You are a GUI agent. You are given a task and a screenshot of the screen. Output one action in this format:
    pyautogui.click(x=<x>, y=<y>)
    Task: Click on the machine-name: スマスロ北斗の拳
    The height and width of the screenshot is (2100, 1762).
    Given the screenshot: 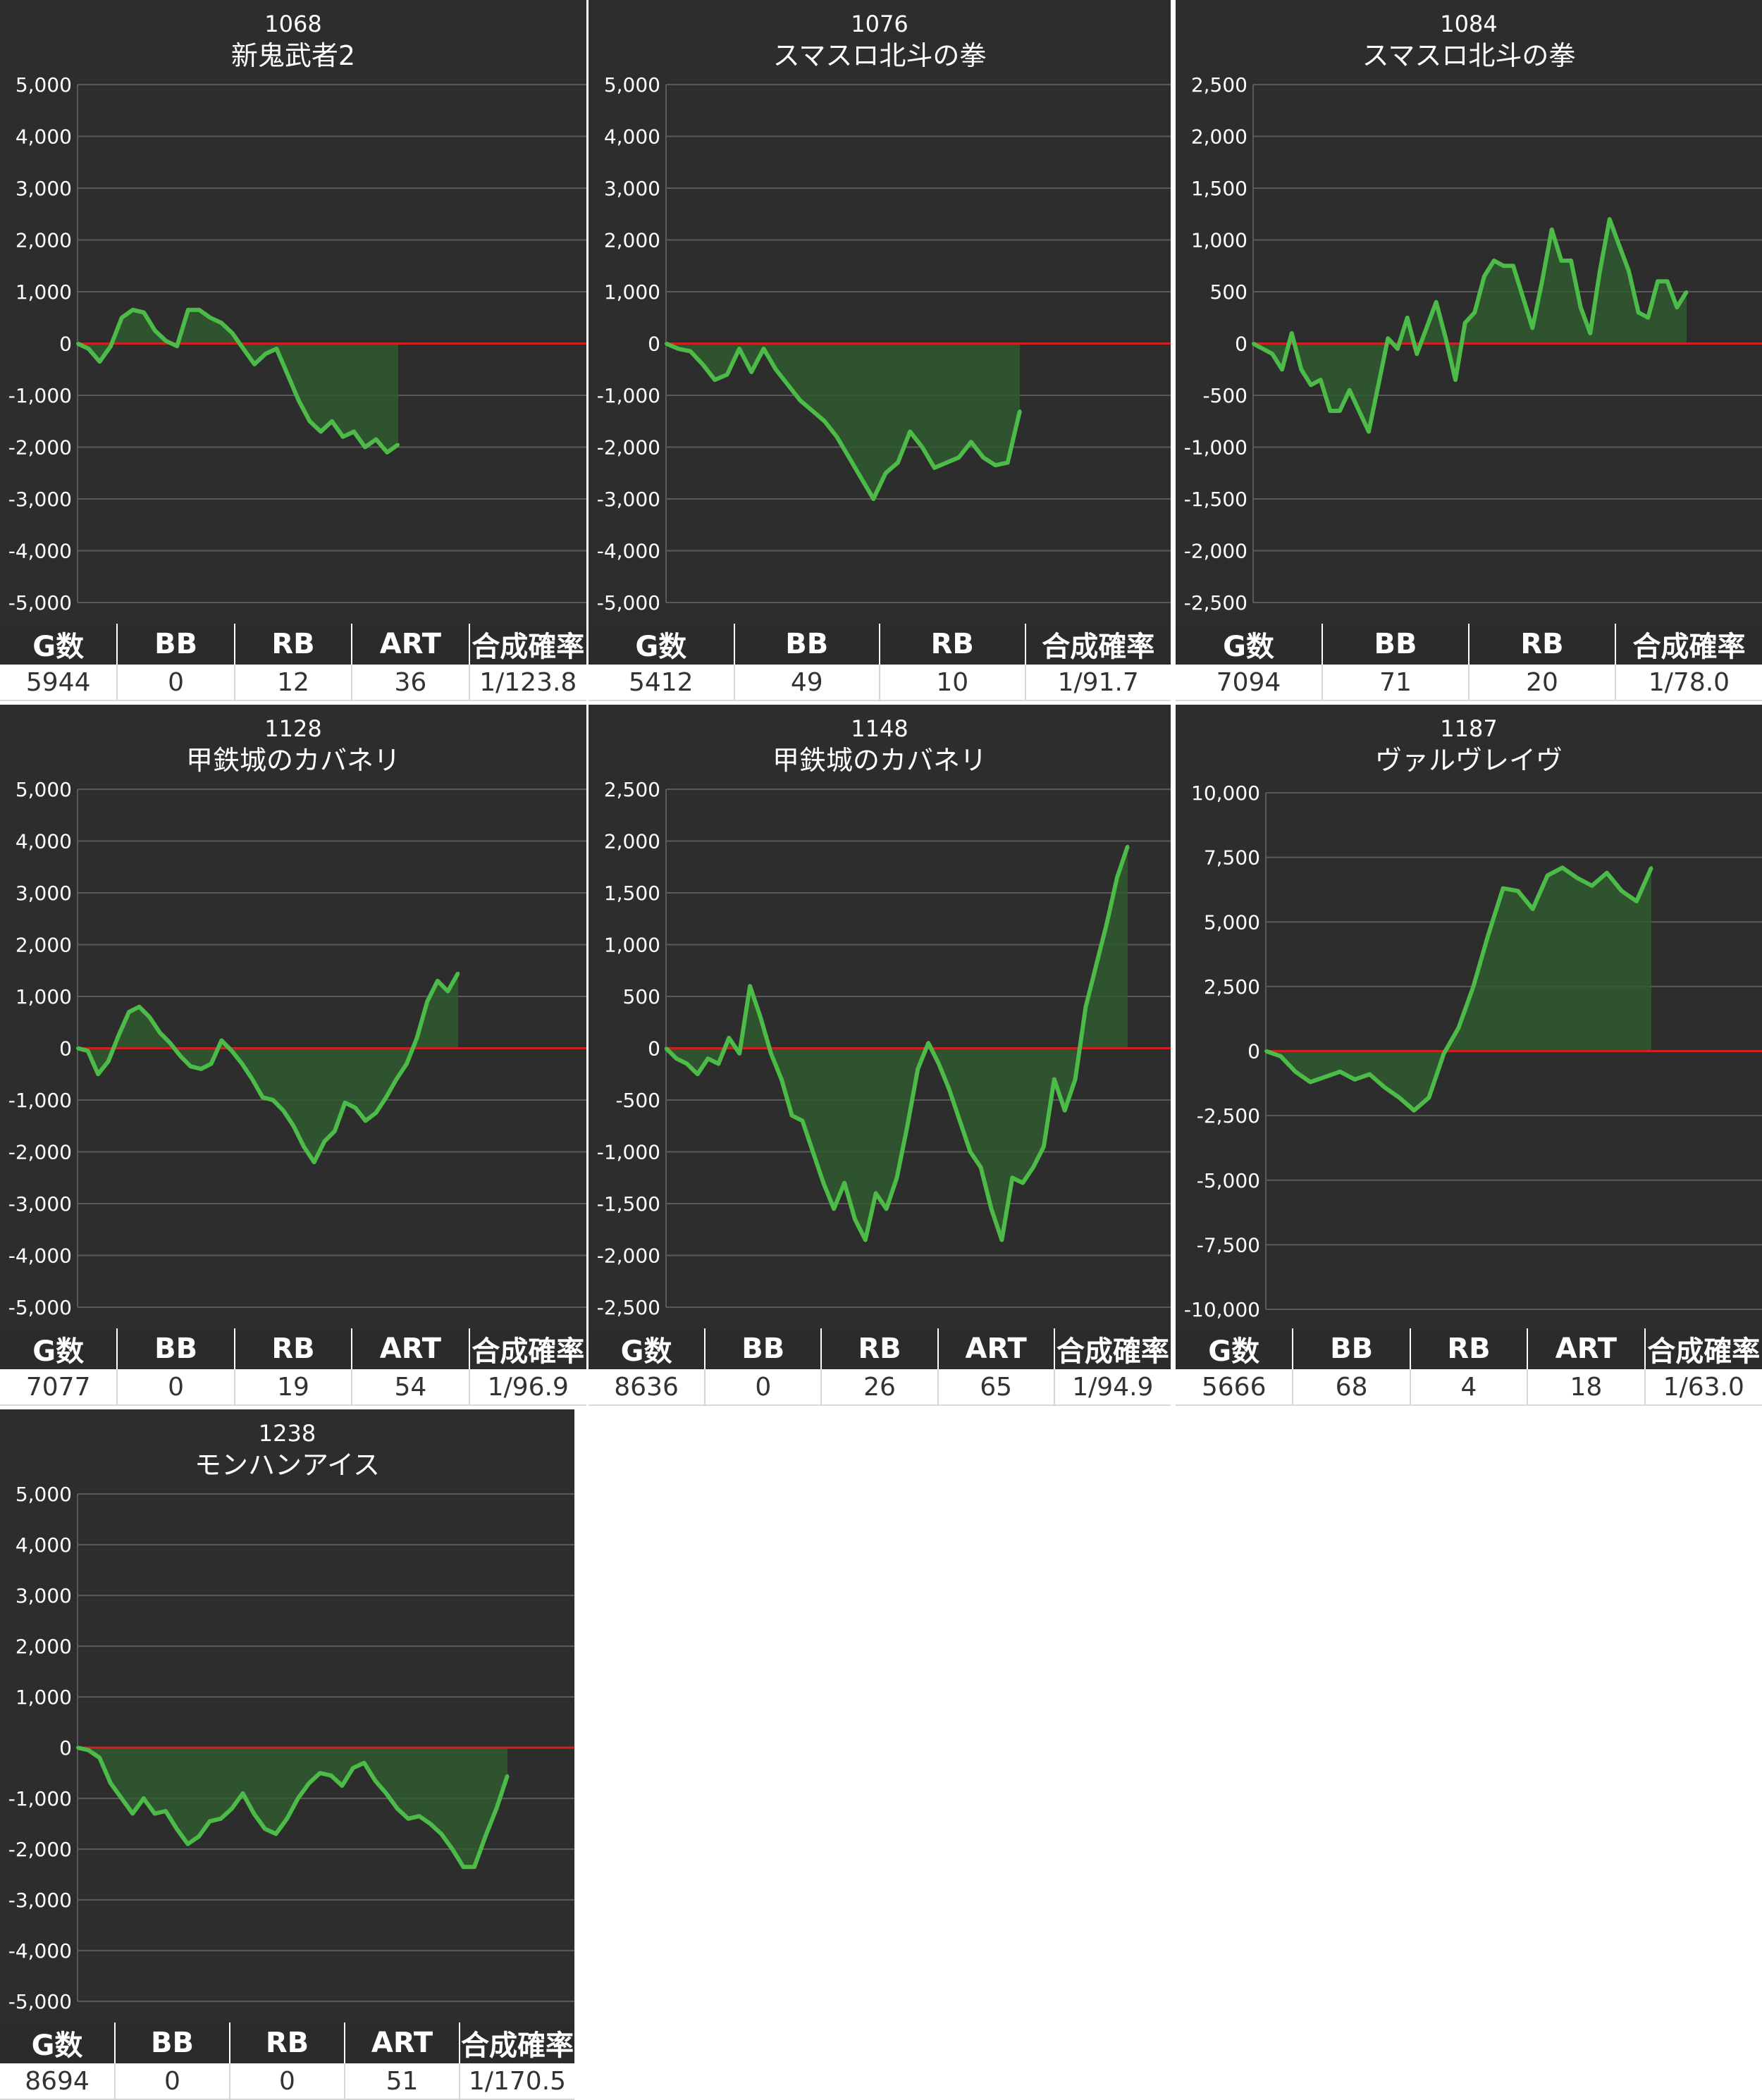 What is the action you would take?
    pyautogui.click(x=880, y=56)
    